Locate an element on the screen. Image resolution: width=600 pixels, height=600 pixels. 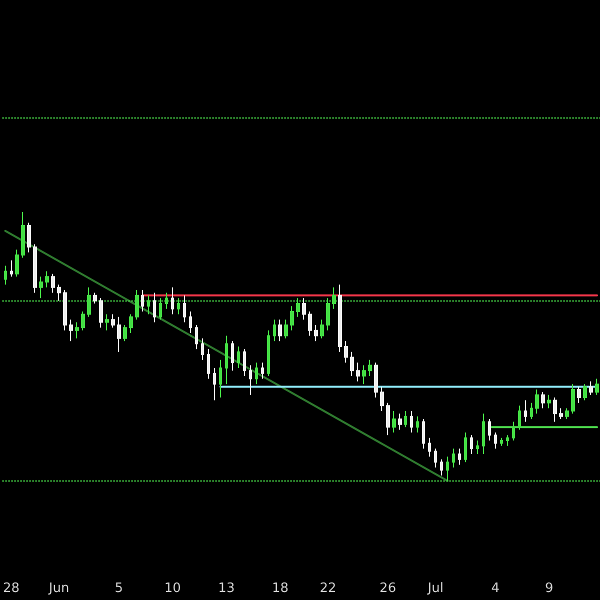
x-tick-label: 28 is located at coordinates (11, 588).